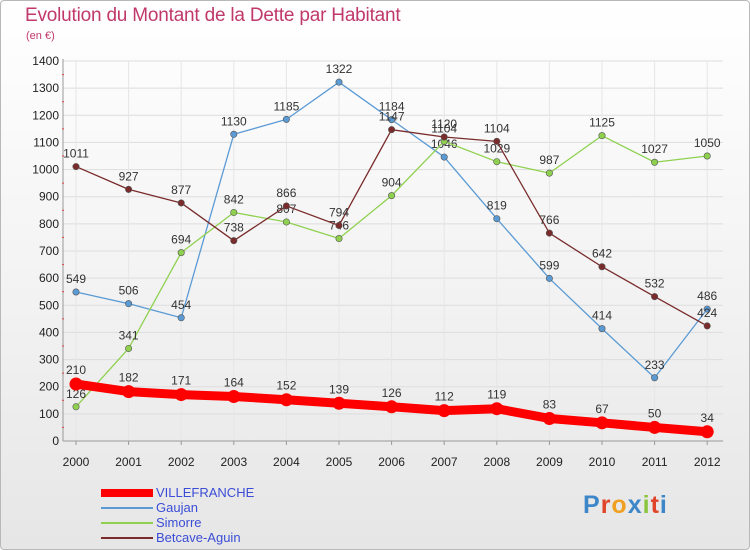  Describe the element at coordinates (76, 370) in the screenshot. I see `data-label-villefranche: 210` at that location.